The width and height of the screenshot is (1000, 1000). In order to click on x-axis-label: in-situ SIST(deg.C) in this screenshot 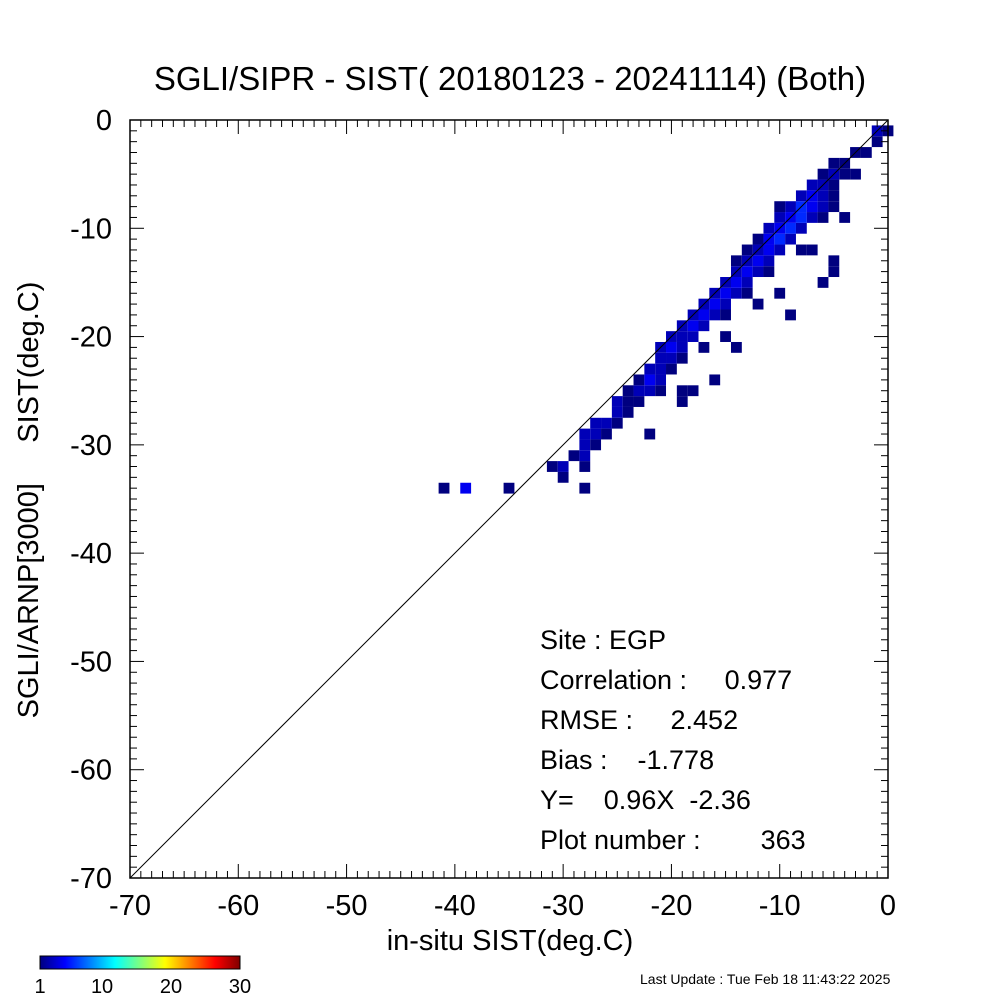, I will do `click(510, 941)`.